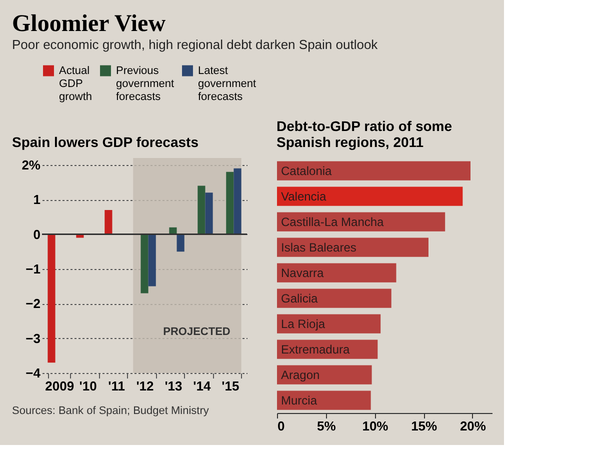 The width and height of the screenshot is (598, 462). Describe the element at coordinates (33, 268) in the screenshot. I see `y-tick-label: −1` at that location.